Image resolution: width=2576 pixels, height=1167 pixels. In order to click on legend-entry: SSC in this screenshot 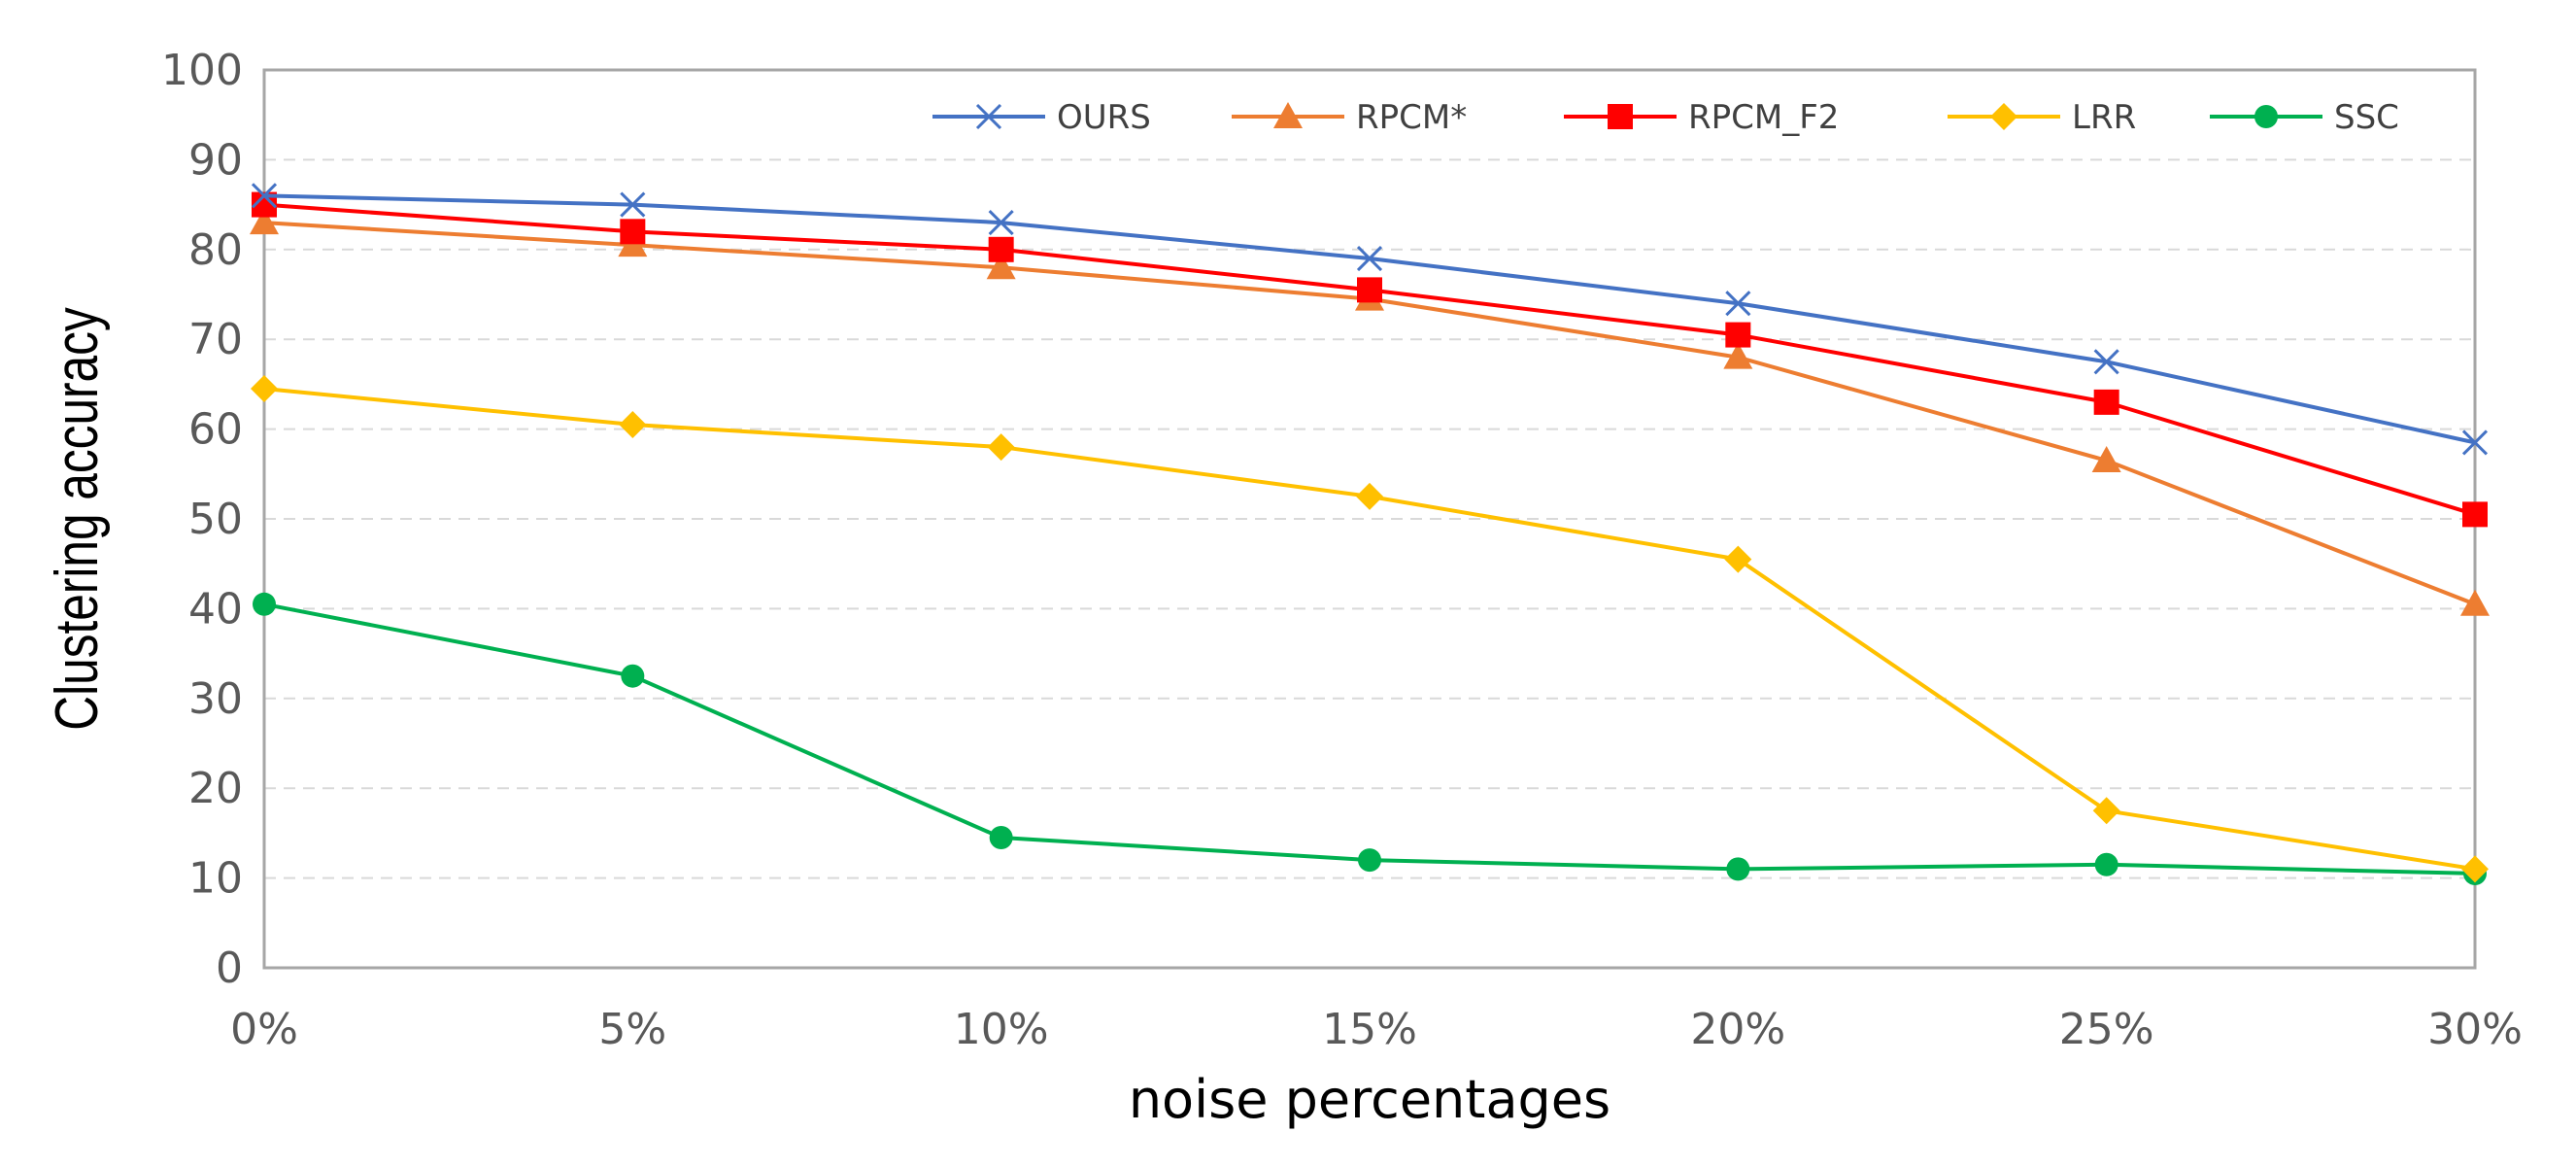, I will do `click(2304, 117)`.